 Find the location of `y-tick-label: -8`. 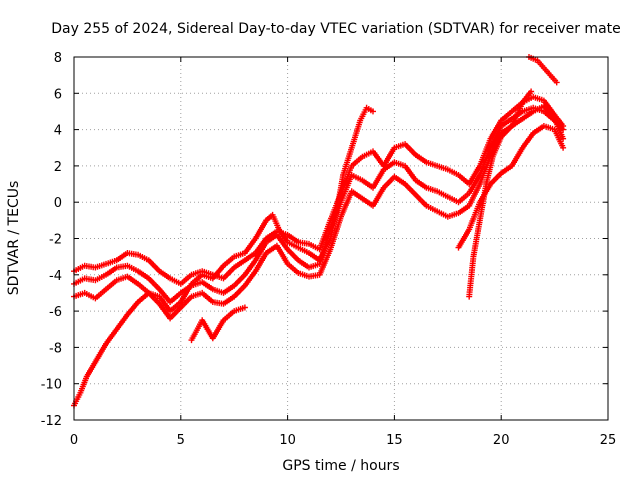

y-tick-label: -8 is located at coordinates (55, 348).